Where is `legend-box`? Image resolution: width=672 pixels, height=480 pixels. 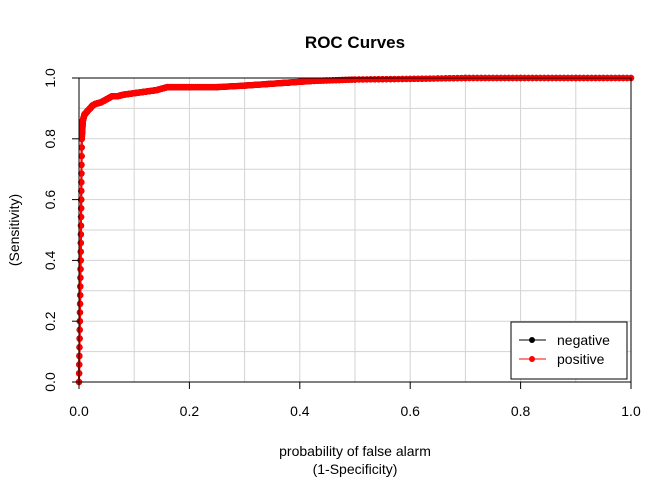 legend-box is located at coordinates (569, 350).